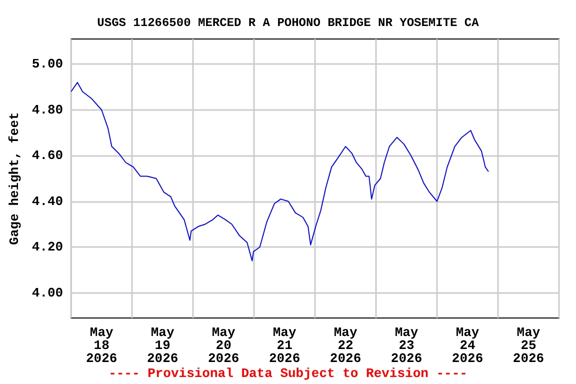 The image size is (576, 384). What do you see at coordinates (48, 156) in the screenshot?
I see `y-tick-label: 4.60` at bounding box center [48, 156].